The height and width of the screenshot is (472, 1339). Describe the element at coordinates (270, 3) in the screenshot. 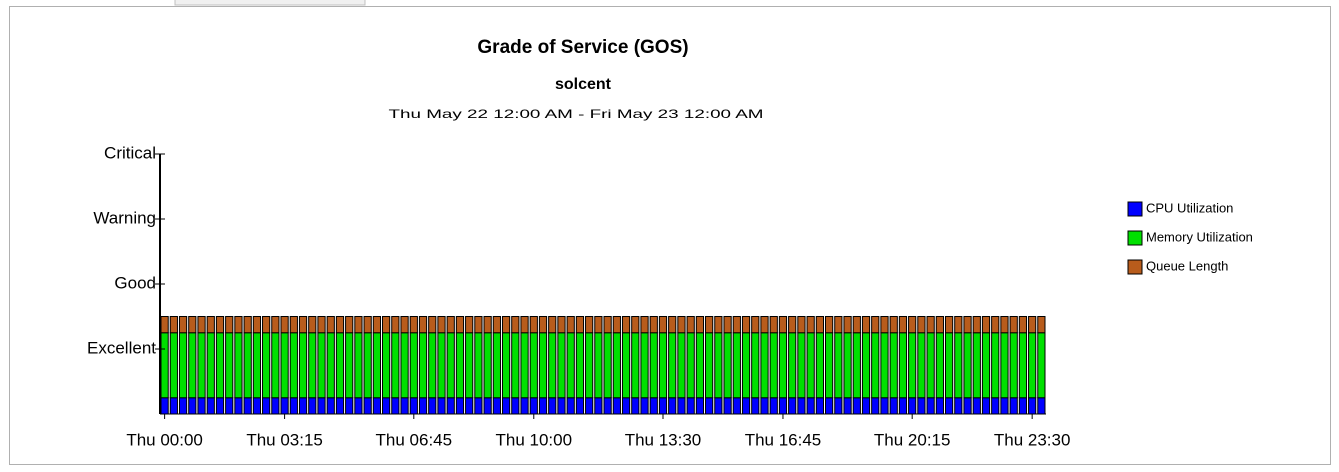

I see `top-tab` at that location.